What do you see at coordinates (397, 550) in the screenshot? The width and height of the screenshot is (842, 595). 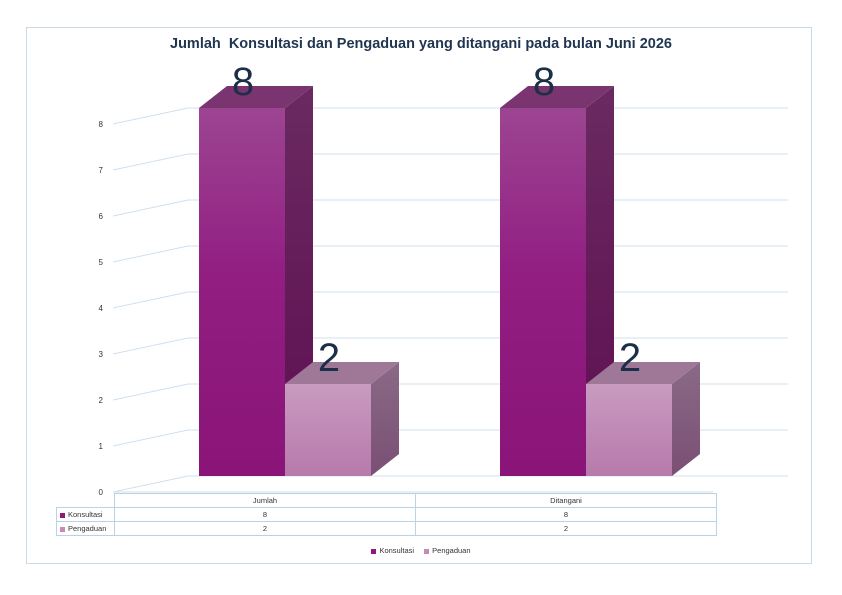 I see `legend-label: Konsultasi` at bounding box center [397, 550].